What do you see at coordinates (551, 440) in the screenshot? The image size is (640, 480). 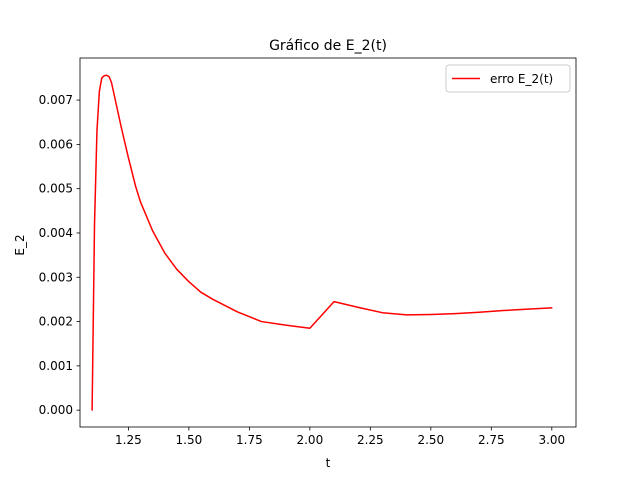 I see `x-tick-label: 3.00` at bounding box center [551, 440].